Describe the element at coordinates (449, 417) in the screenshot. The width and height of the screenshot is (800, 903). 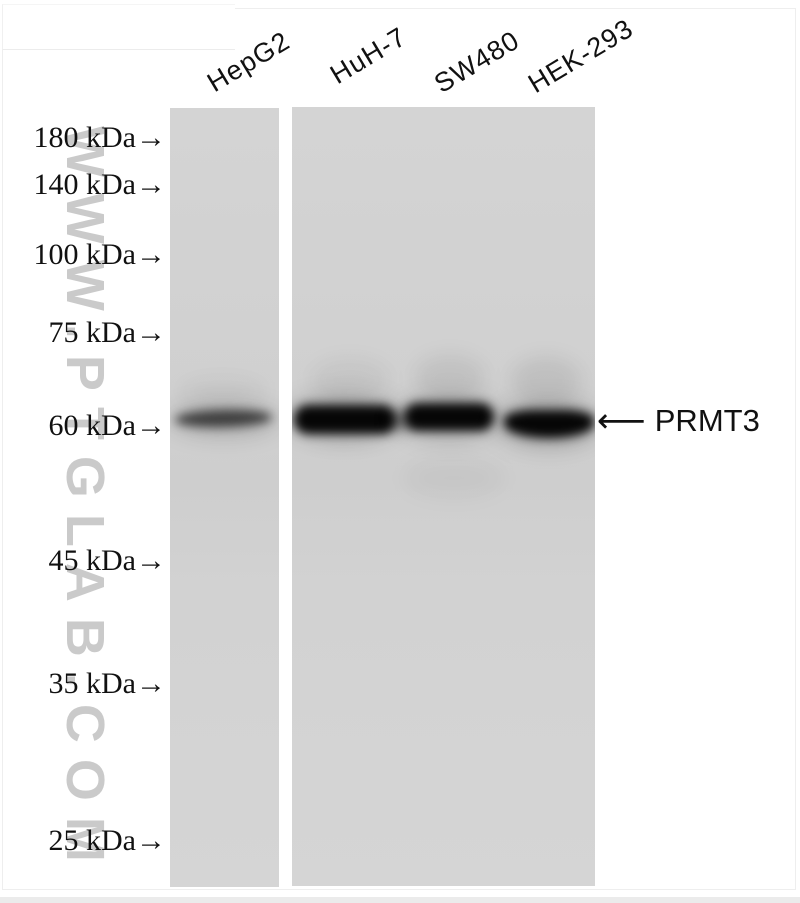
I see `band-sw480` at that location.